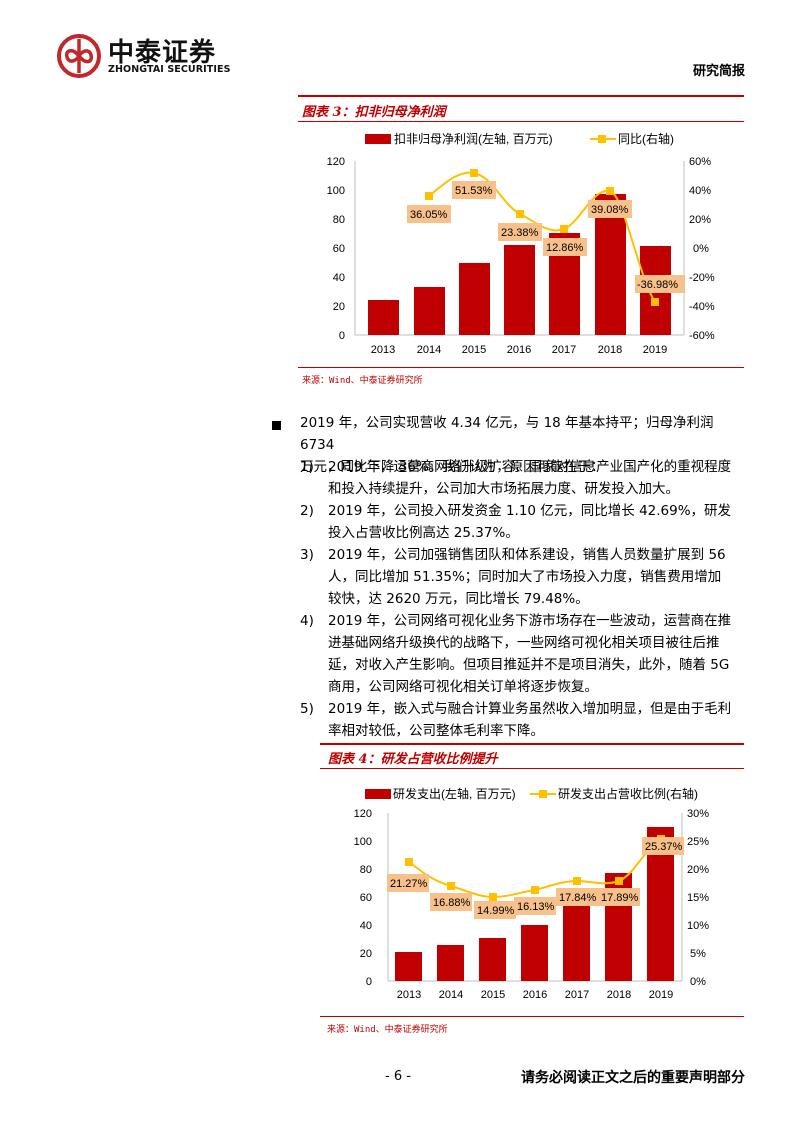 The width and height of the screenshot is (793, 1122). What do you see at coordinates (565, 248) in the screenshot?
I see `svg-text: 12.86%` at bounding box center [565, 248].